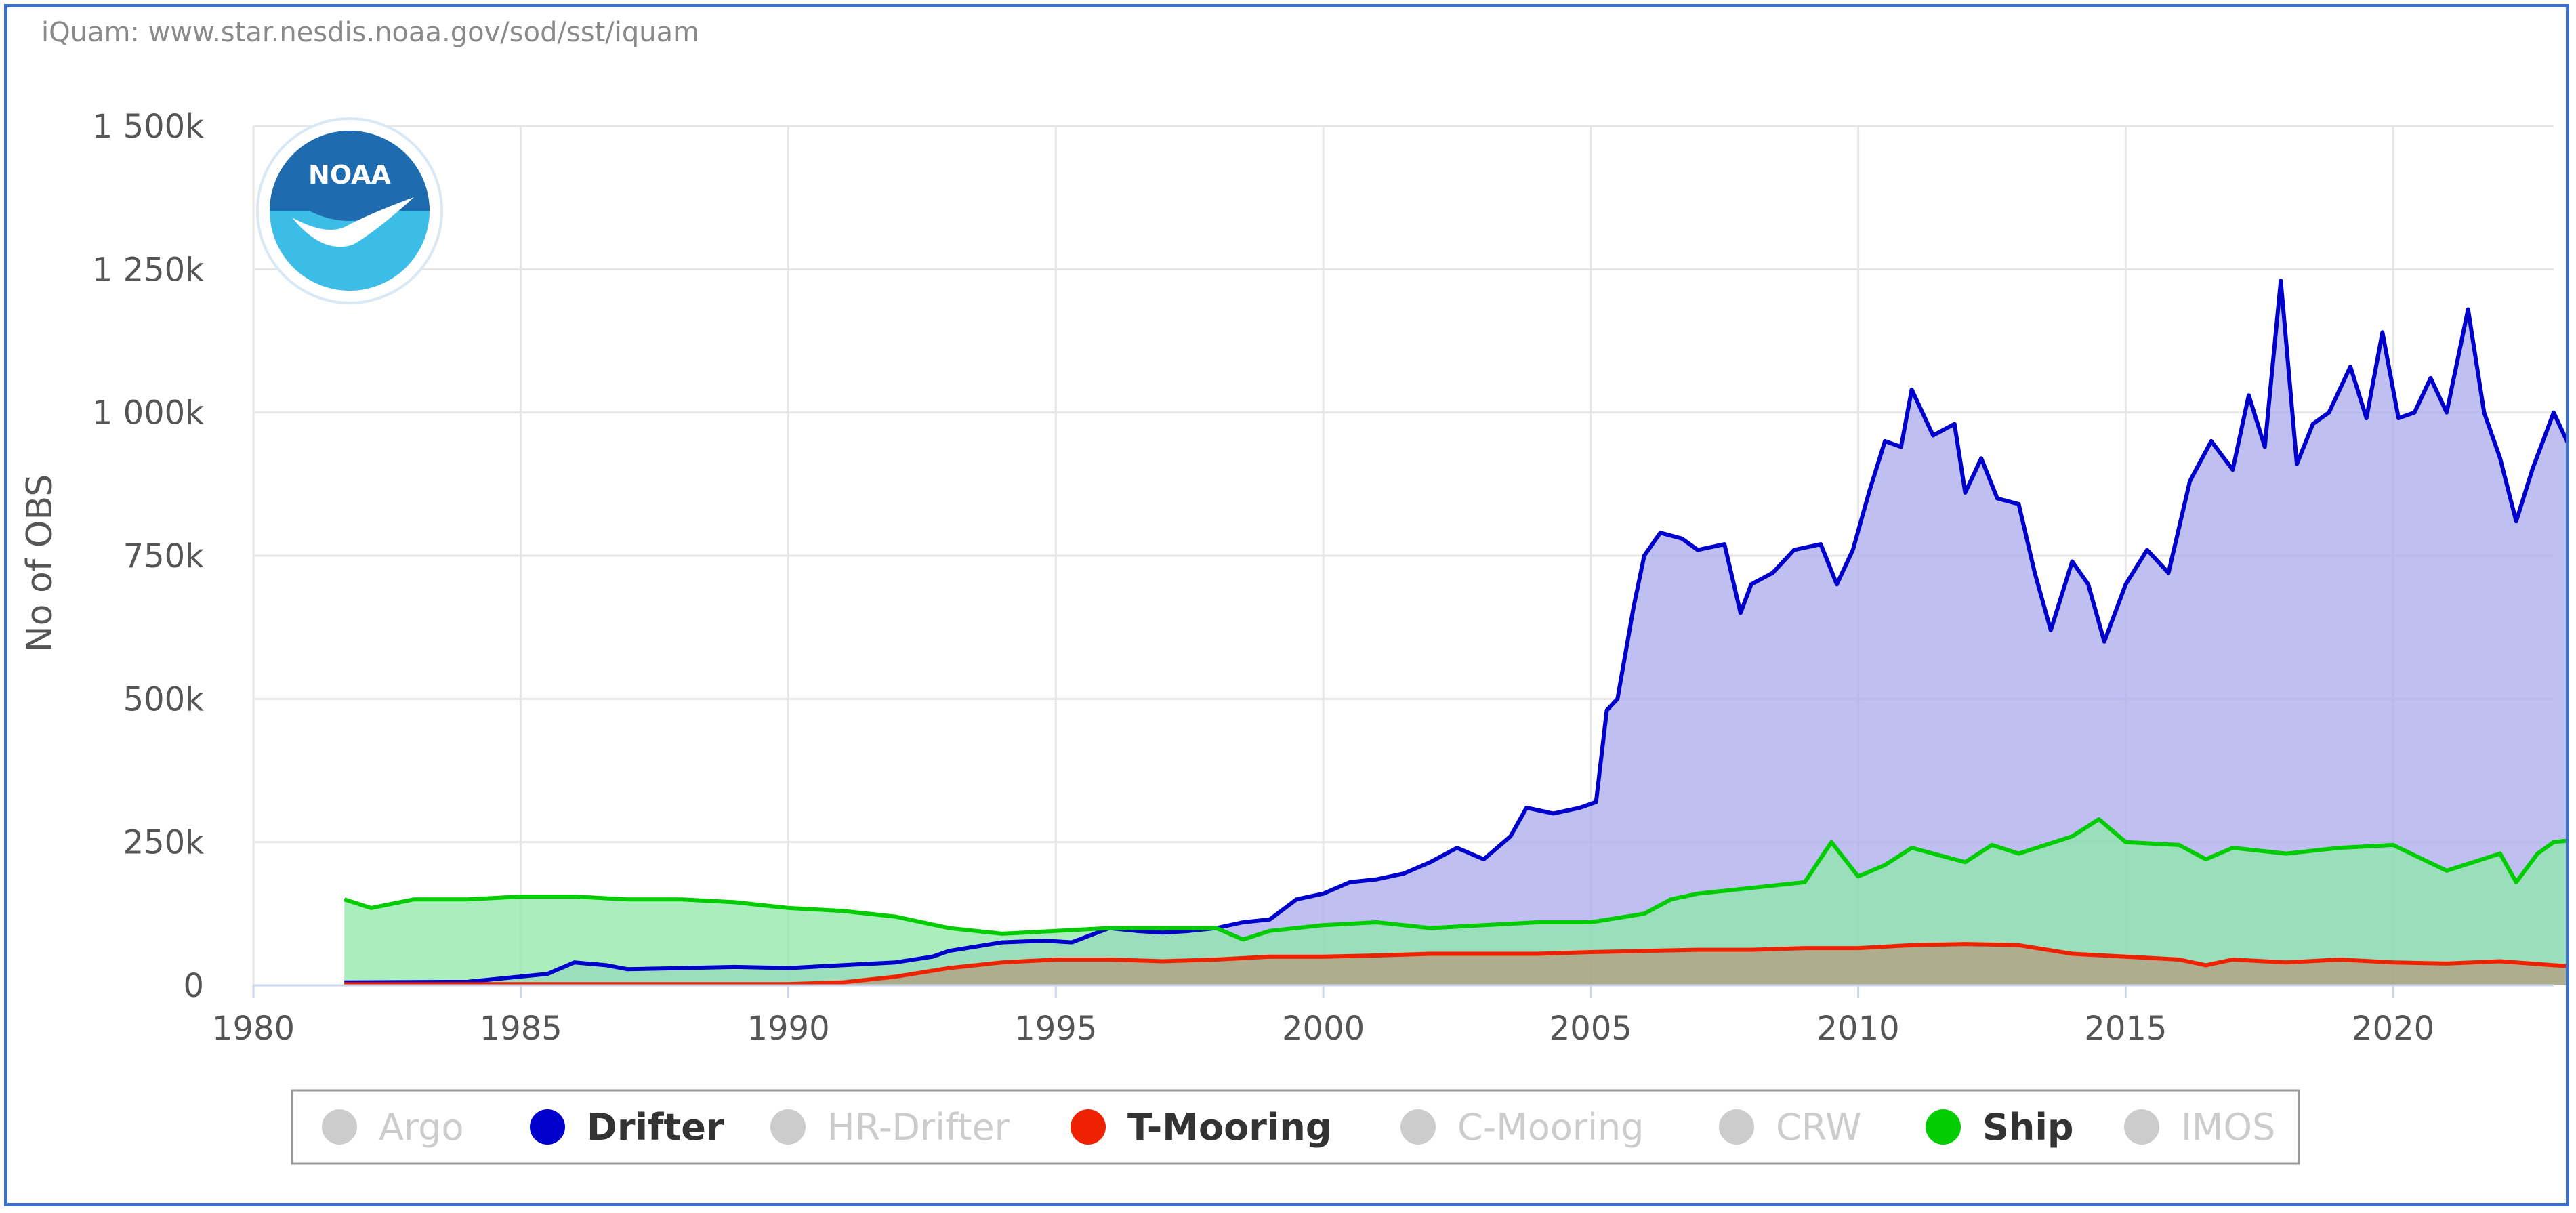  Describe the element at coordinates (1403, 991) in the screenshot. I see `axes` at that location.